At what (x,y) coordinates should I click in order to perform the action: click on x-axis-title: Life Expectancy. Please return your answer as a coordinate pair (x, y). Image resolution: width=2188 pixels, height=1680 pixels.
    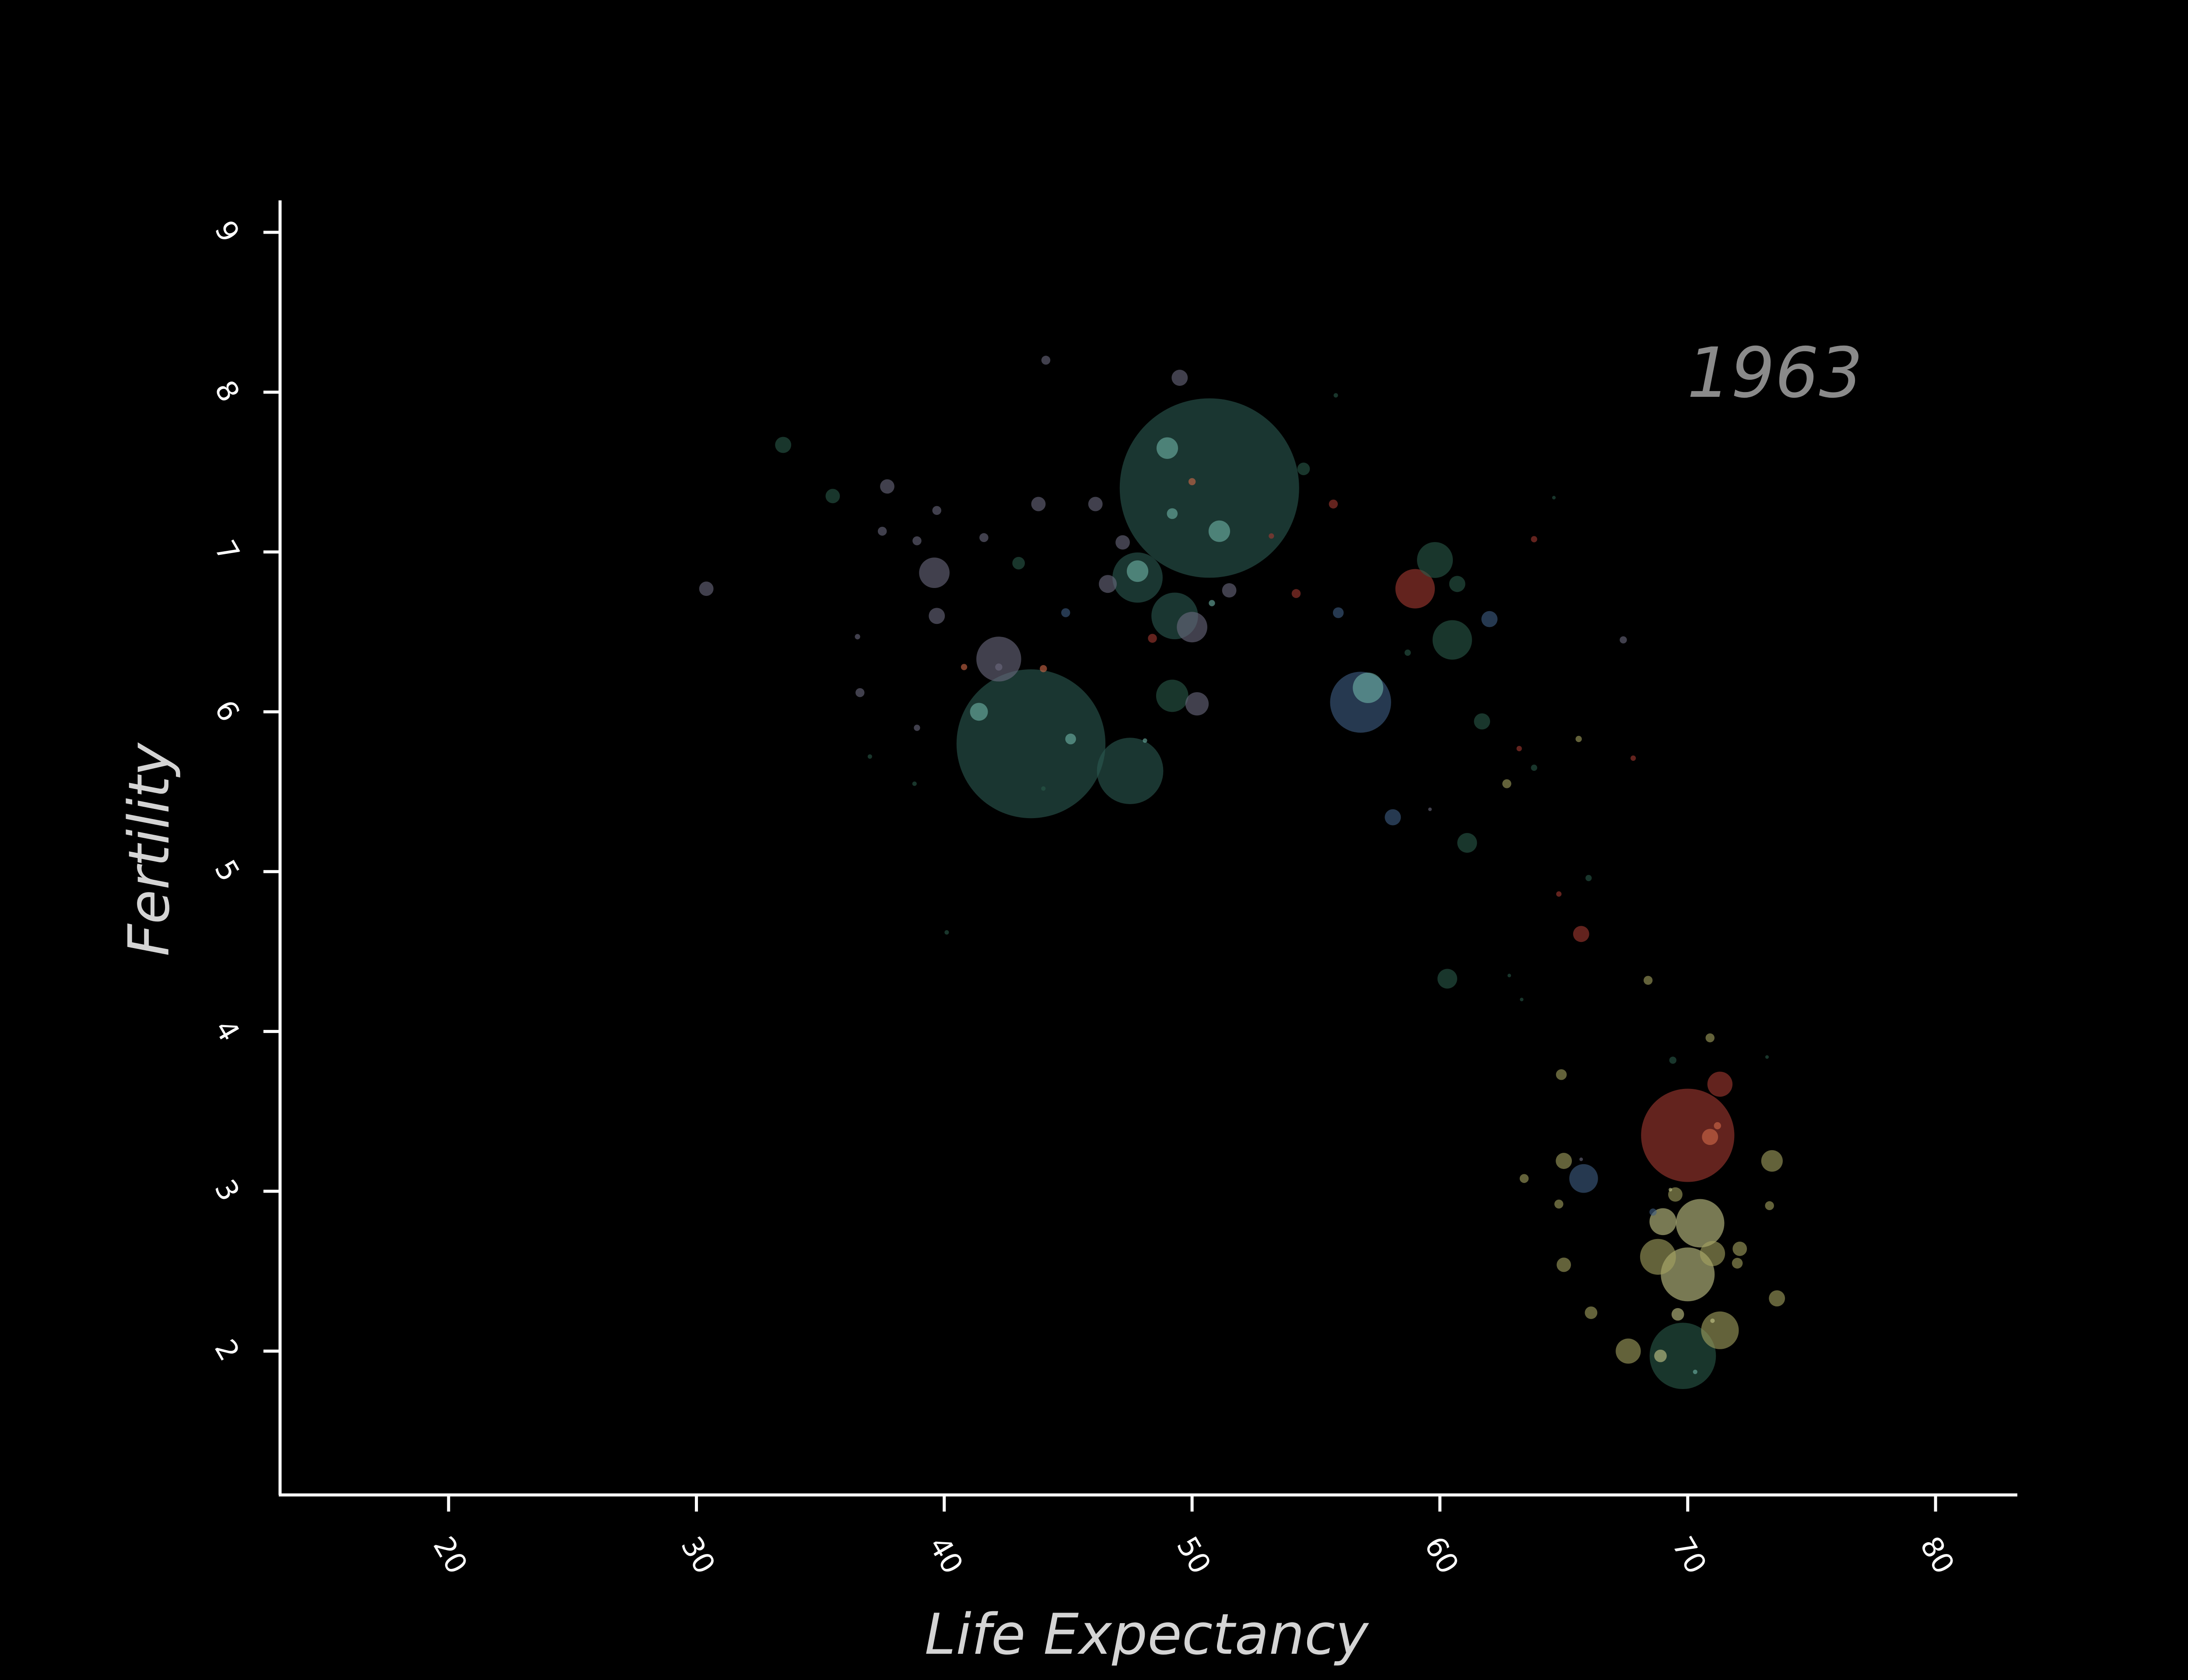
    Looking at the image, I should click on (1147, 1634).